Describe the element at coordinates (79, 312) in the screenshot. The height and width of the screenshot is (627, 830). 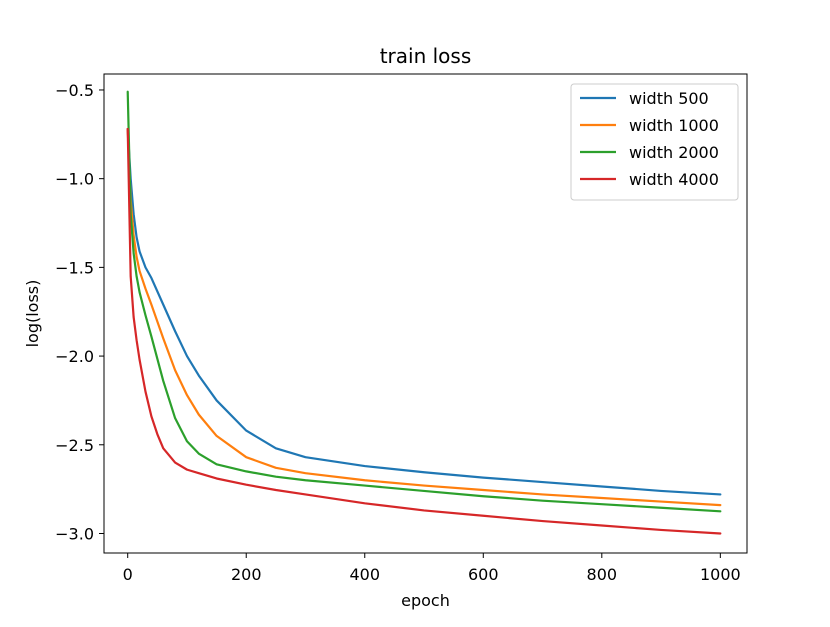
I see `y-axis: −3.0 −2.5 −2.0 −1.5 −1.0 −0.5` at that location.